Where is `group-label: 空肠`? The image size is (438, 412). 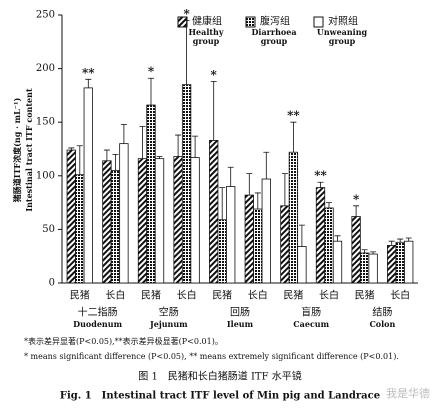
group-label: 空肠 is located at coordinates (169, 312).